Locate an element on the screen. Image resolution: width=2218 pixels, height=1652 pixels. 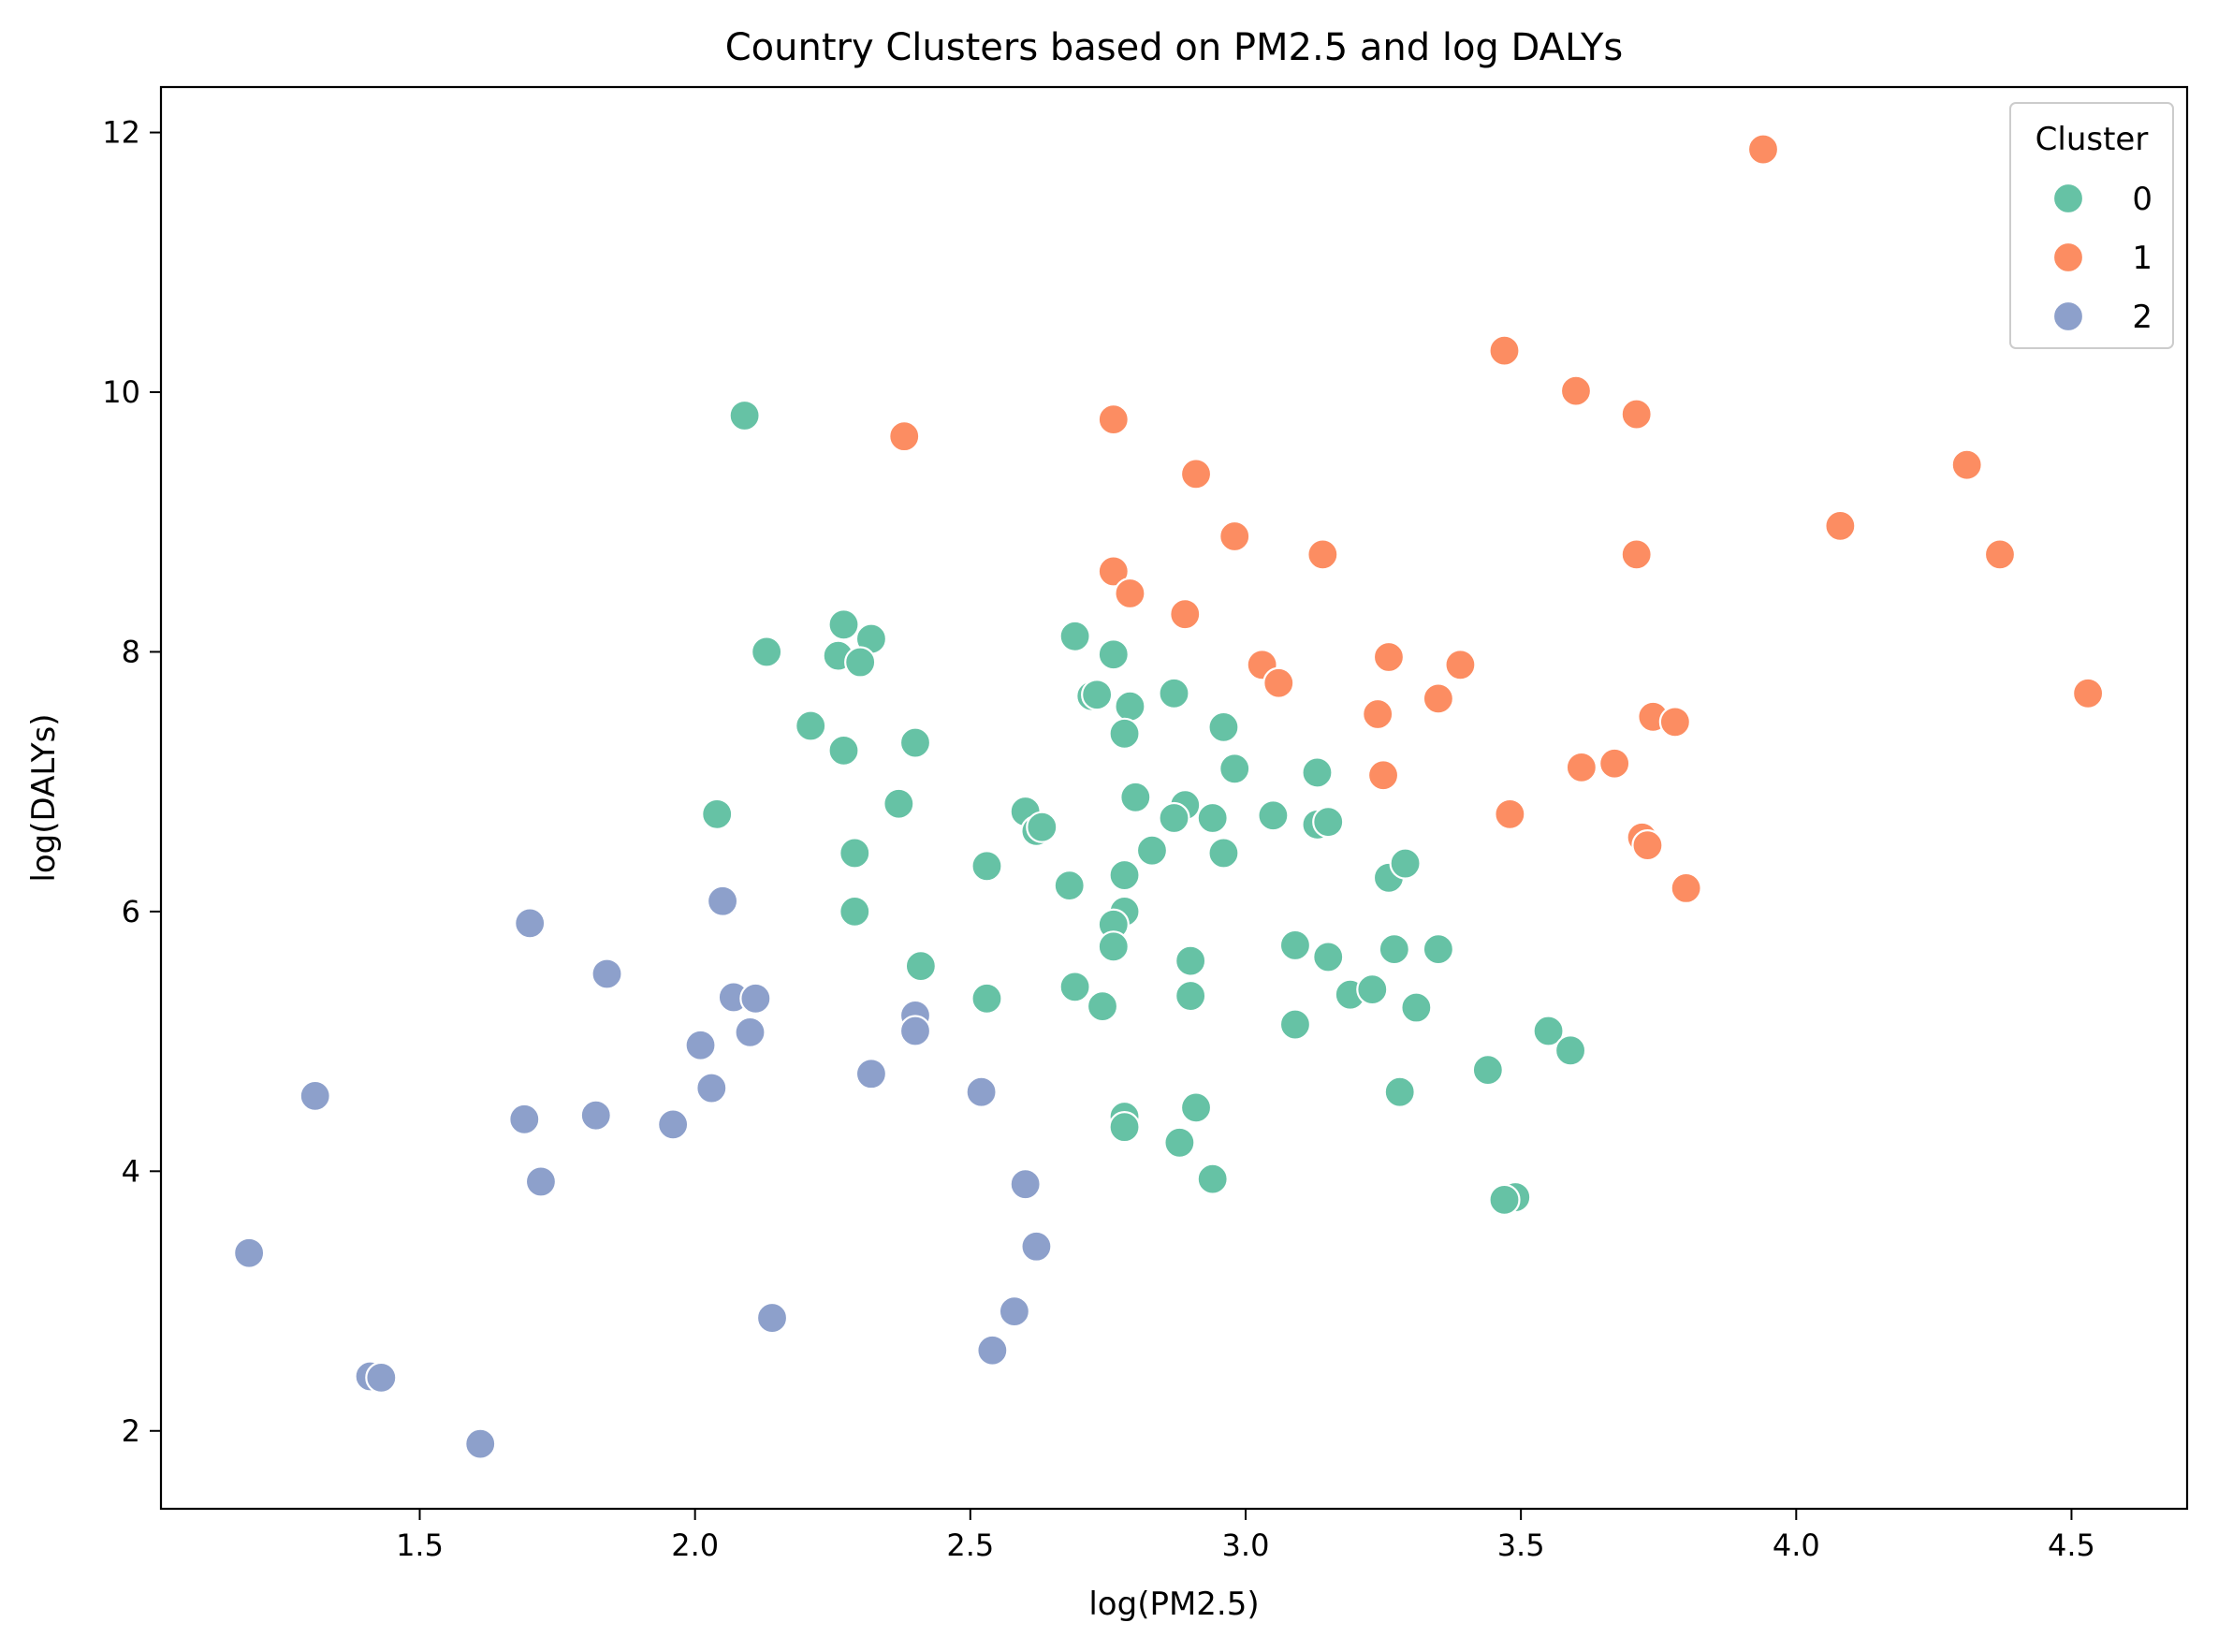
legend: Cluster 0 1 2 is located at coordinates (2091, 226).